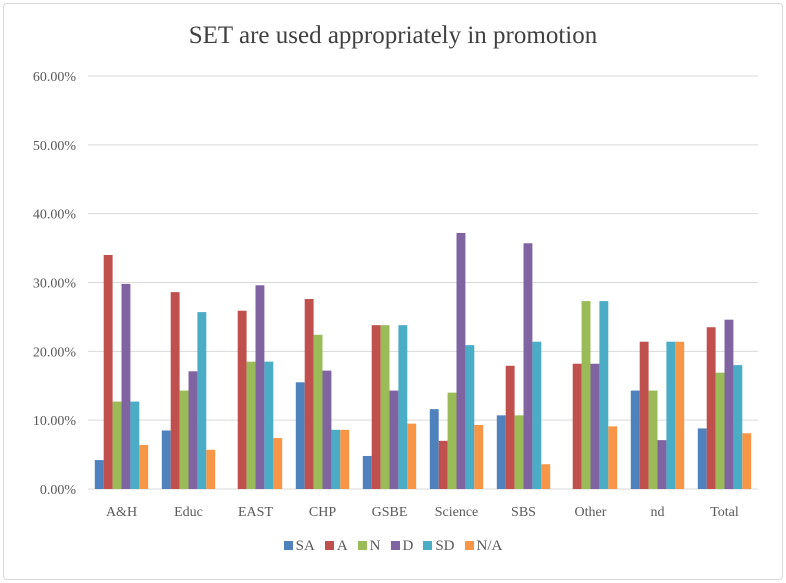 This screenshot has width=786, height=583. What do you see at coordinates (412, 456) in the screenshot?
I see `bar-N/A-GSBE` at bounding box center [412, 456].